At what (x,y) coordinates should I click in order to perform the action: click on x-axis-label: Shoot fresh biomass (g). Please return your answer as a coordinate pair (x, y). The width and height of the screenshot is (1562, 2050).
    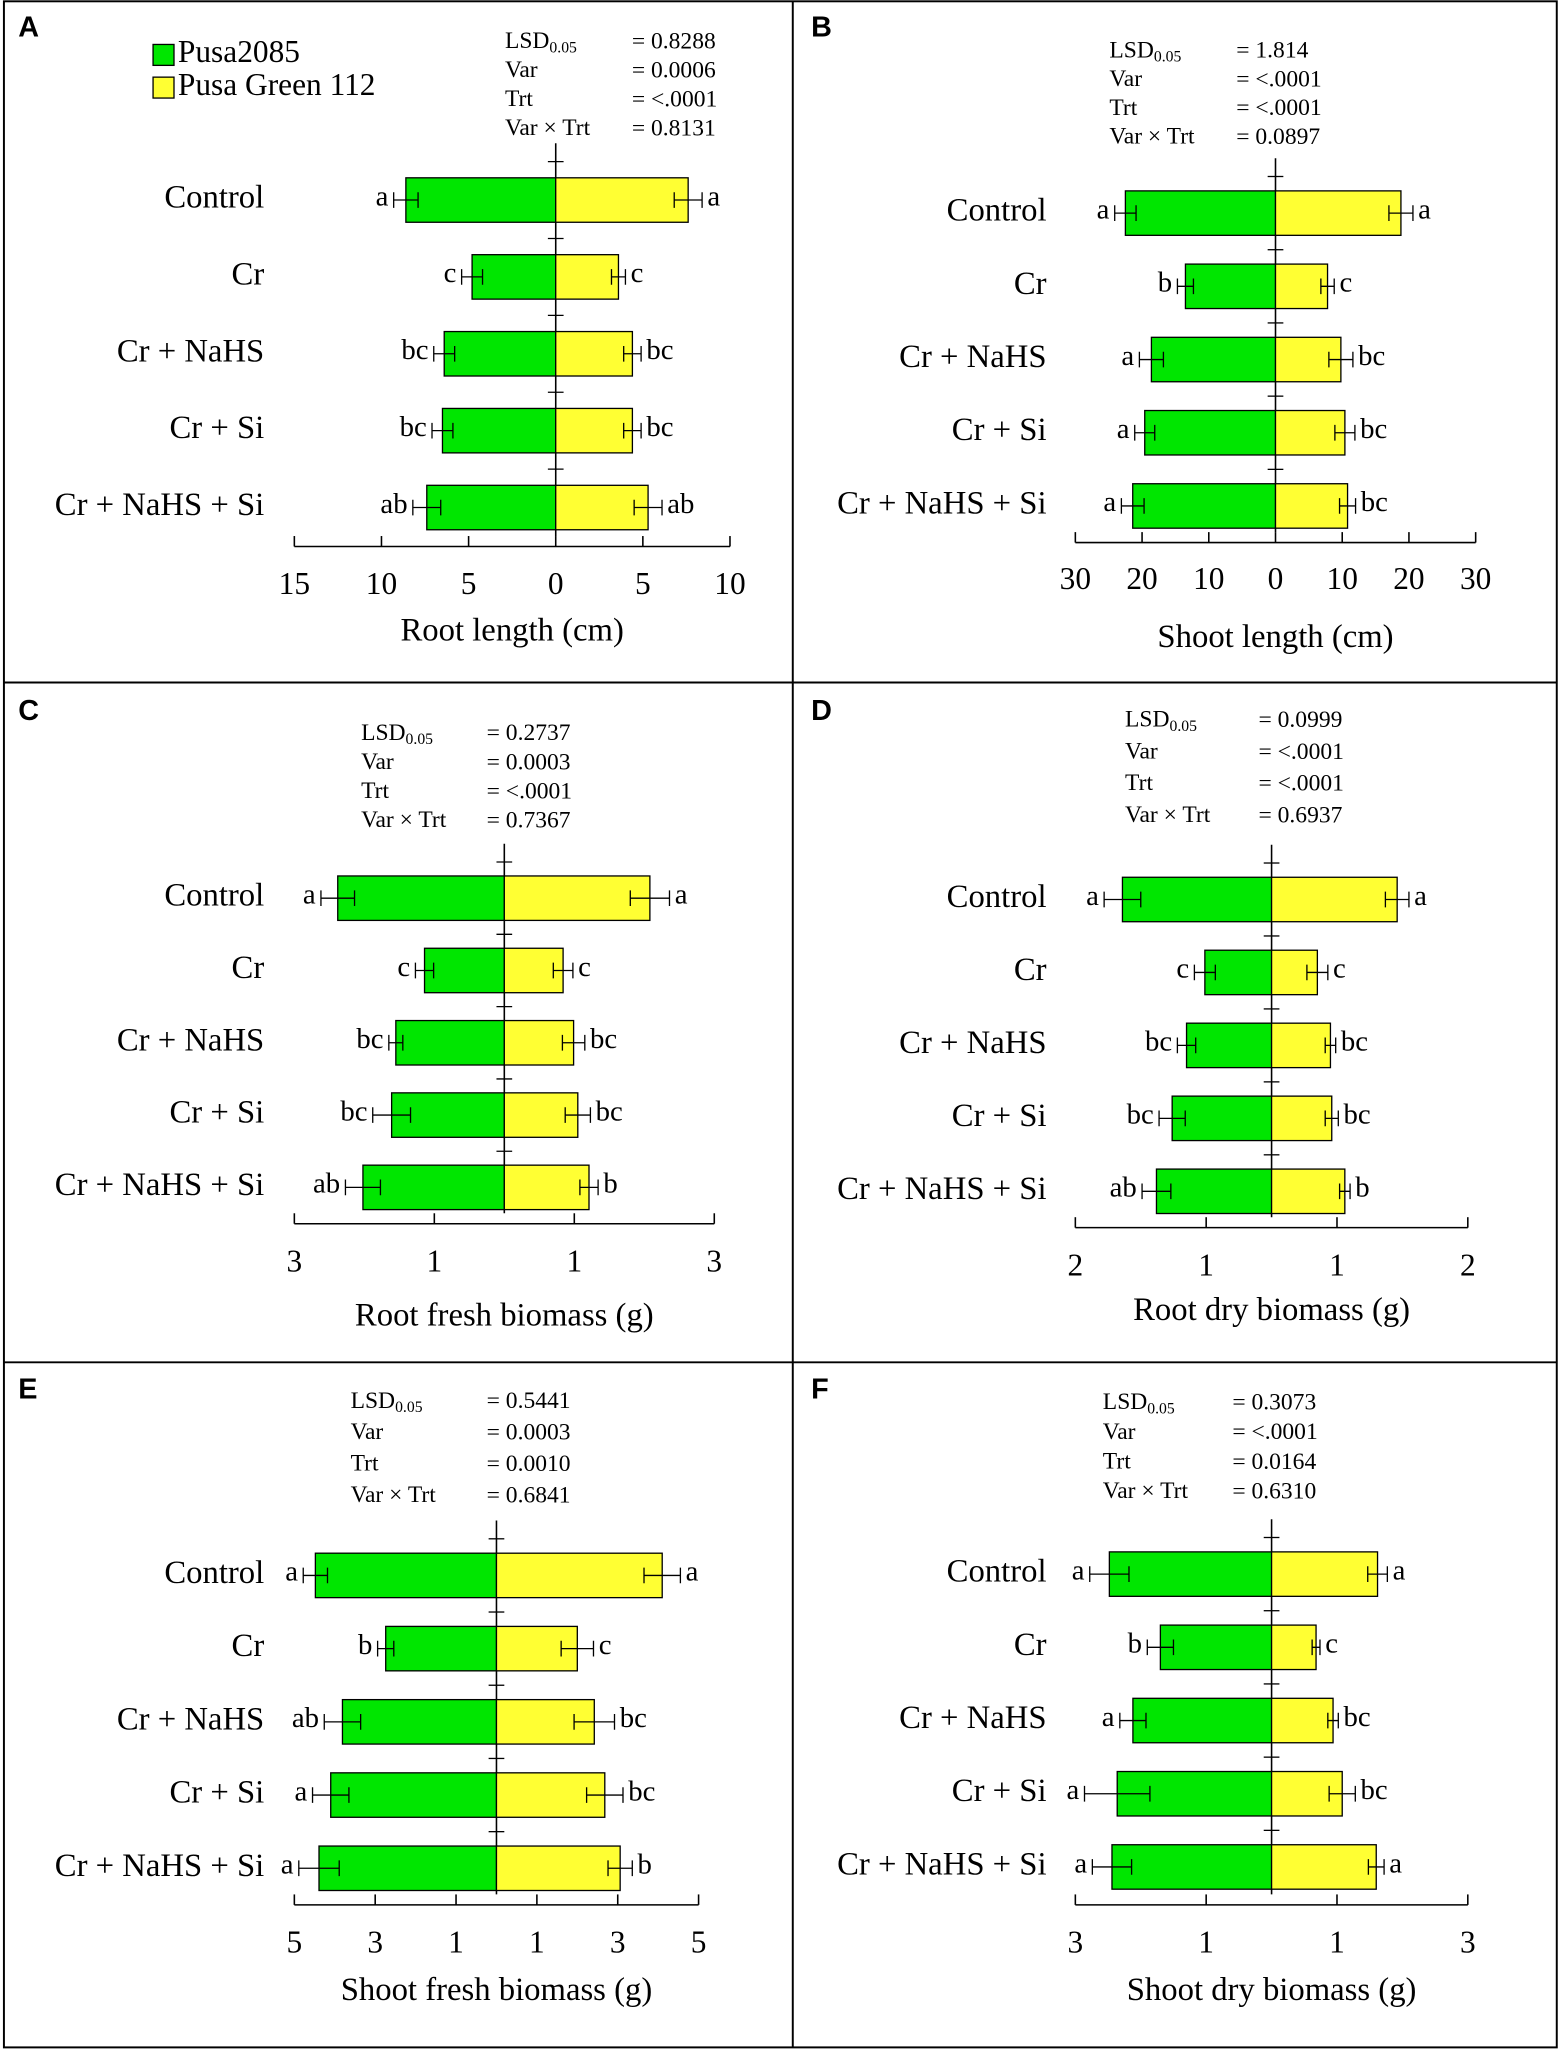
    Looking at the image, I should click on (497, 1990).